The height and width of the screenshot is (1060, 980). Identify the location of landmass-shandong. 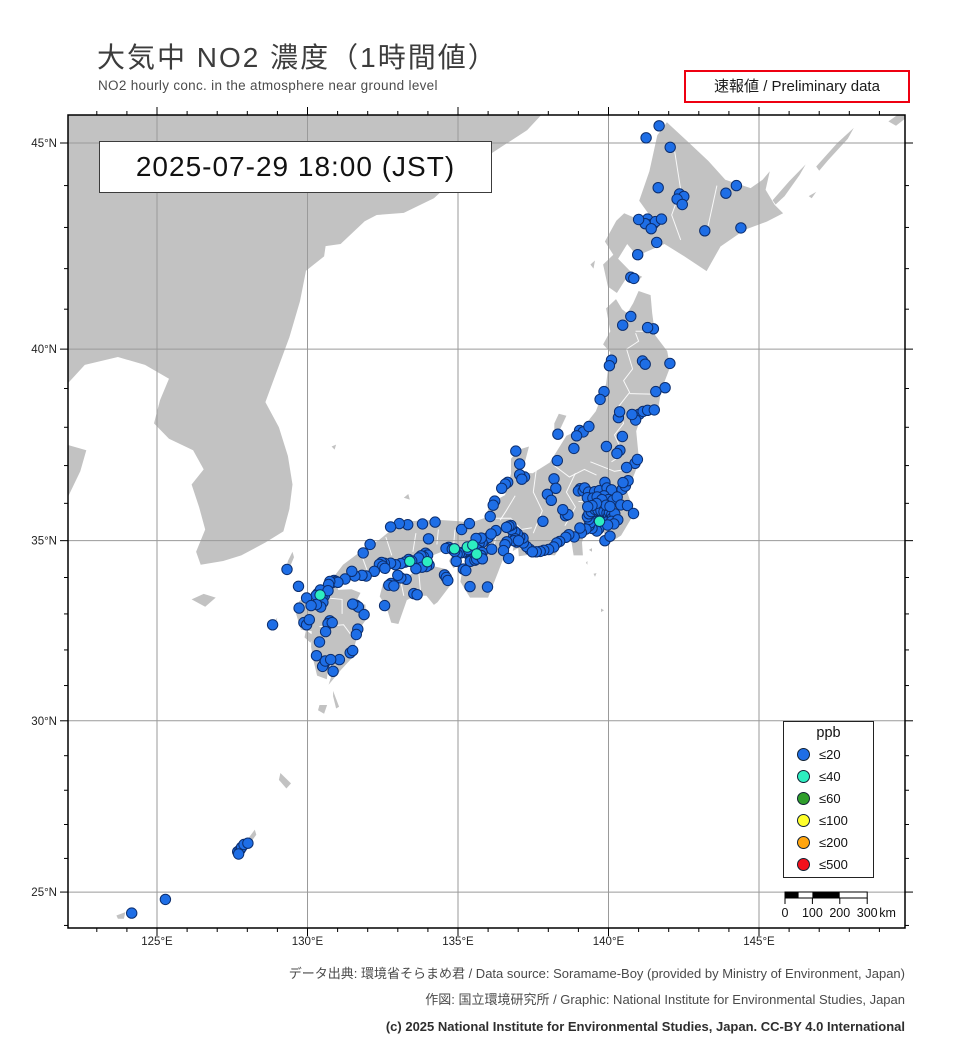
(77, 470).